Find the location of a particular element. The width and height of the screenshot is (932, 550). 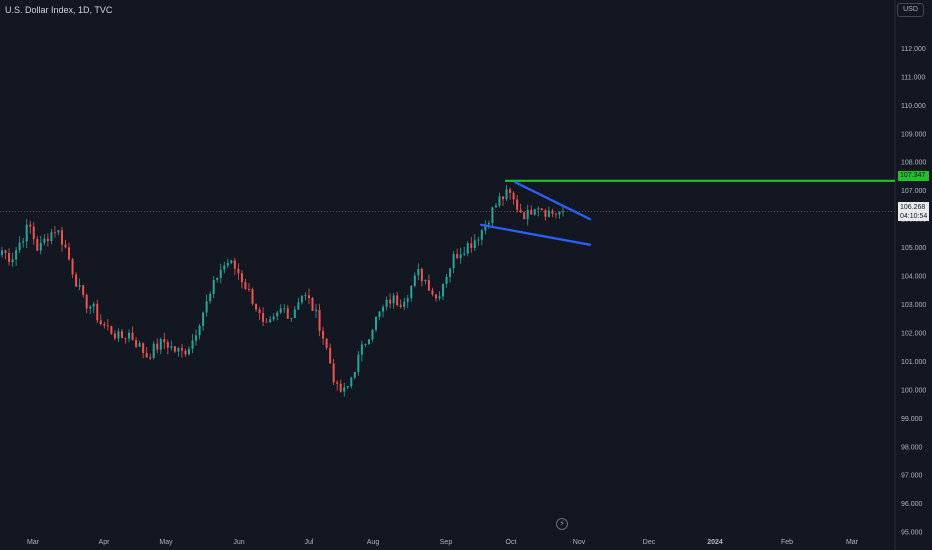

lightning-icon: ⚡ is located at coordinates (562, 524).